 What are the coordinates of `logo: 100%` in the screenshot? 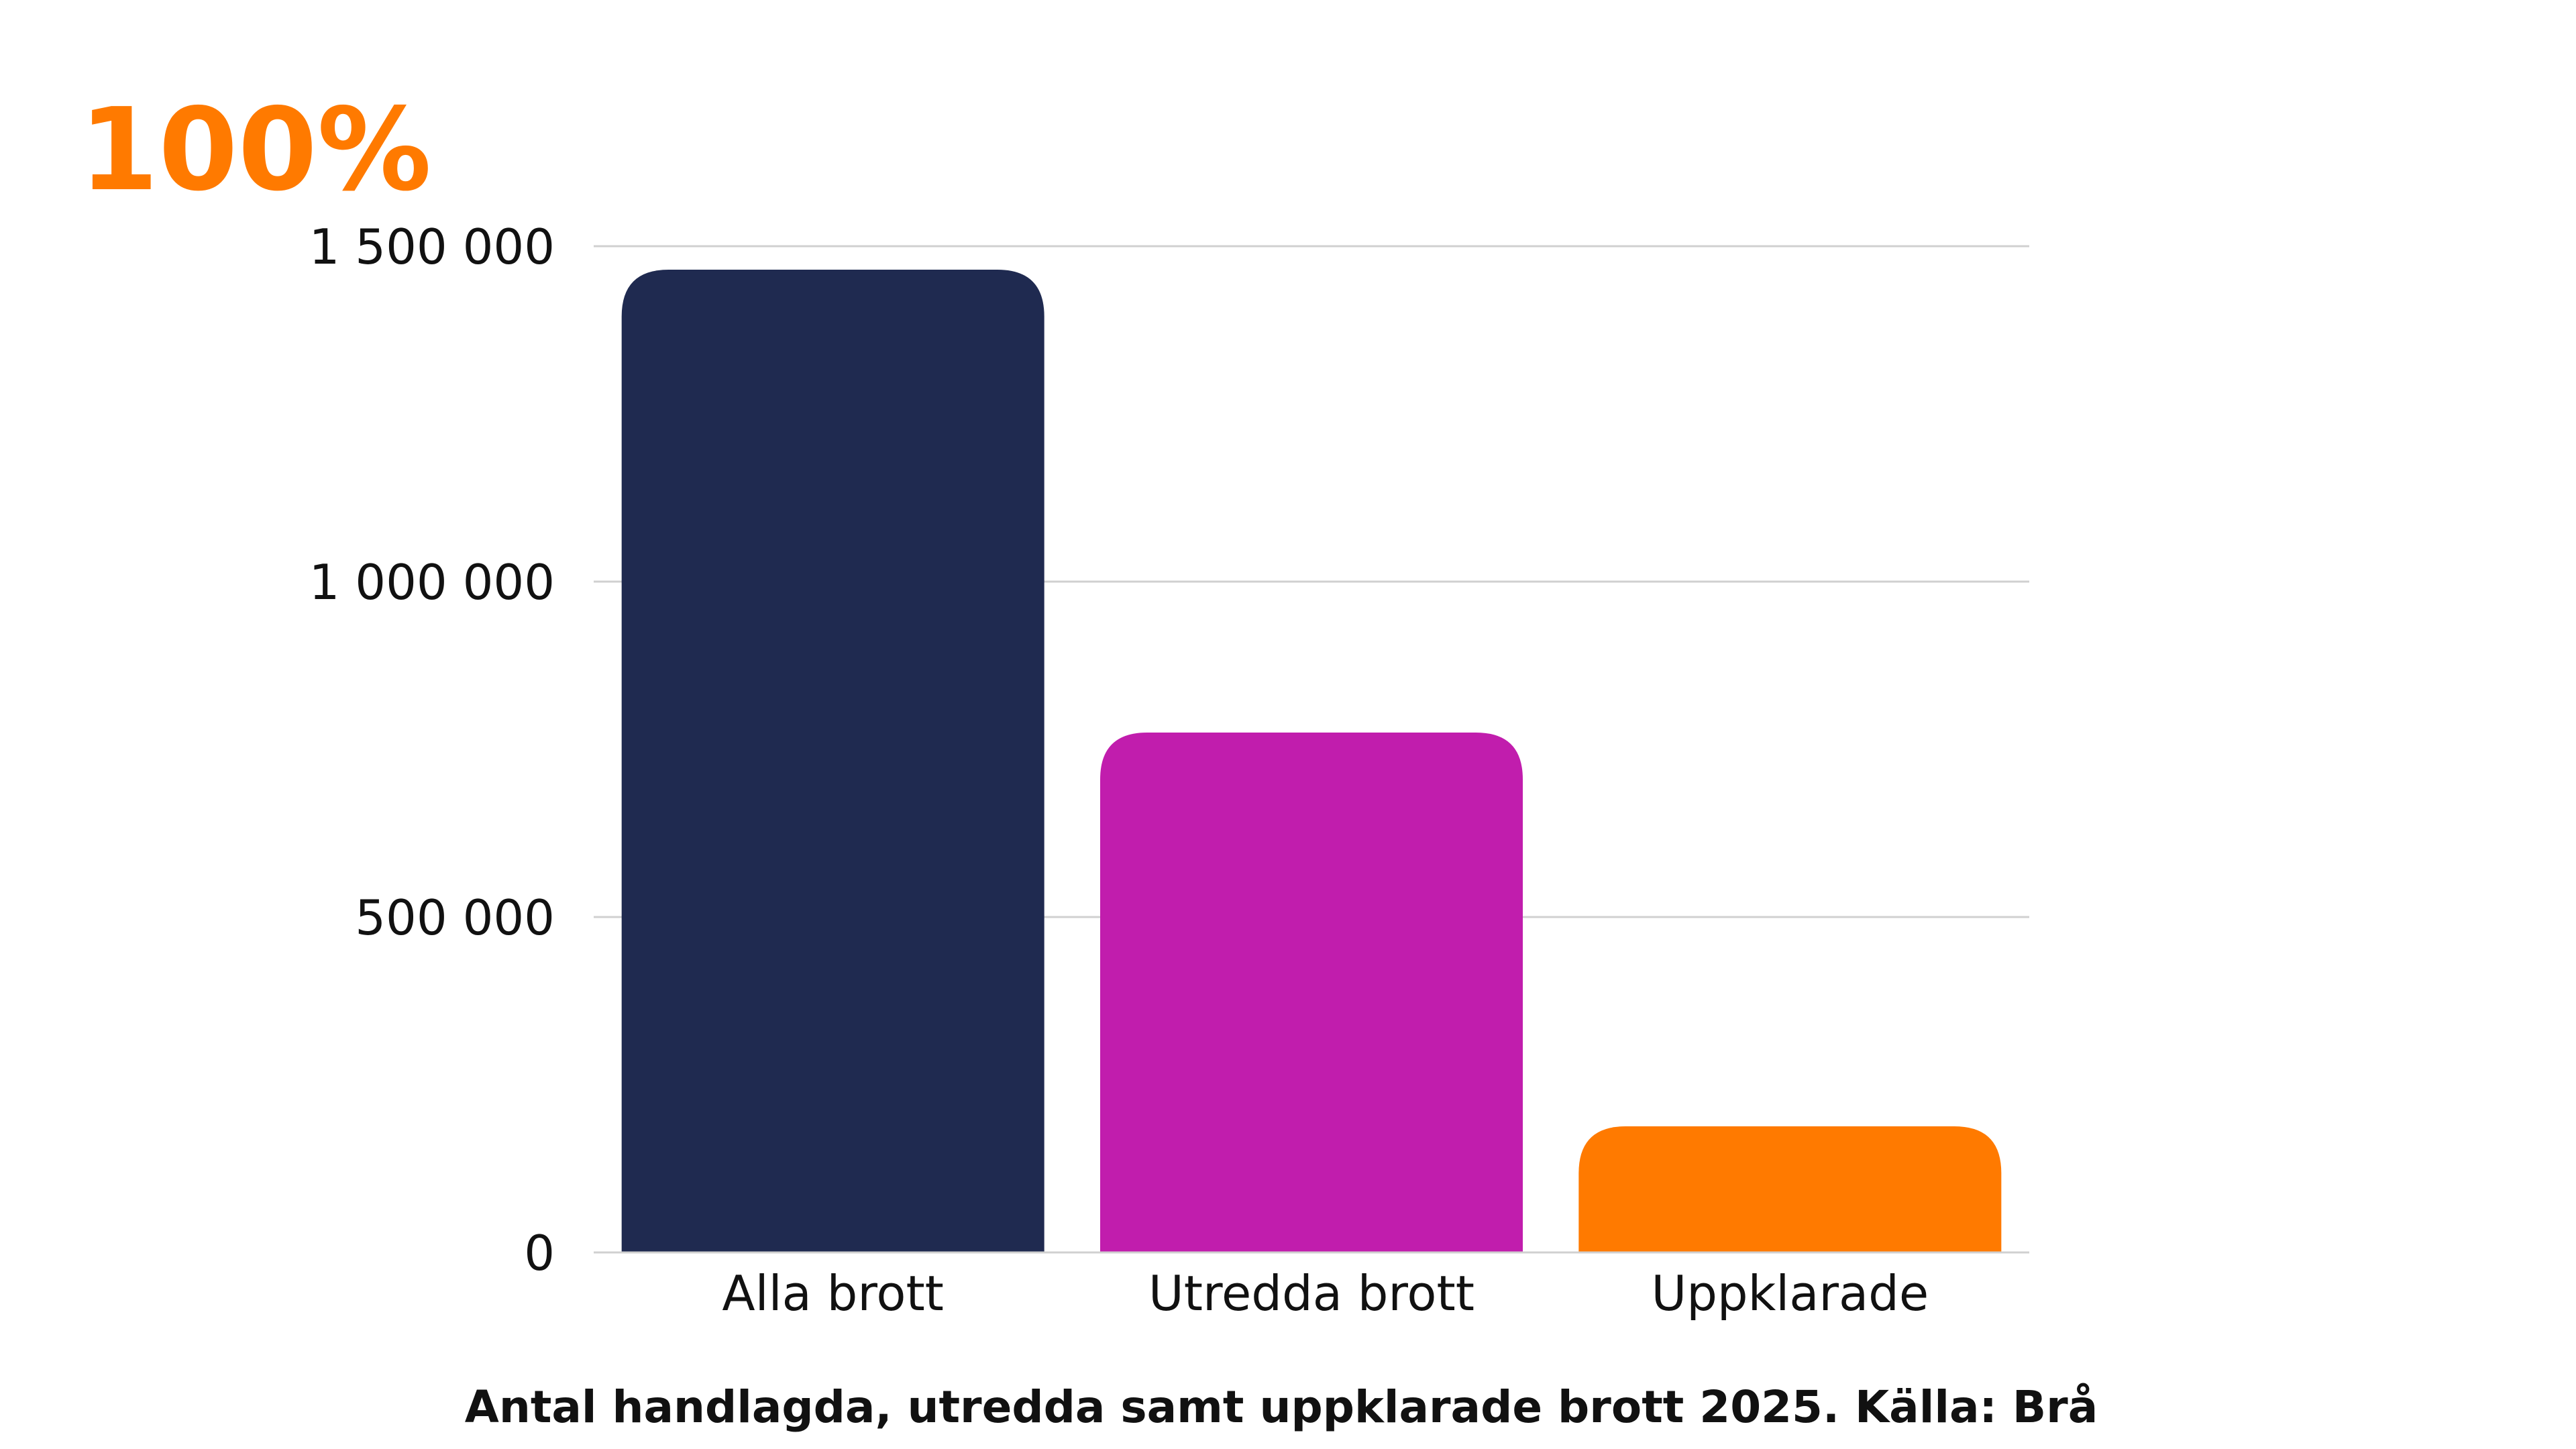 It's located at (255, 150).